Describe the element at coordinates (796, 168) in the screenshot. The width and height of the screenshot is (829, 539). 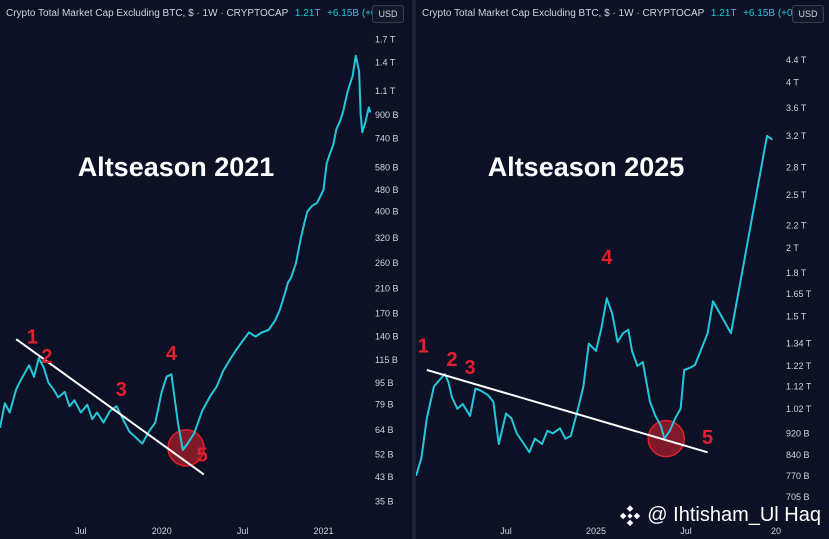
I see `y-tick-label: 2.8 T` at that location.